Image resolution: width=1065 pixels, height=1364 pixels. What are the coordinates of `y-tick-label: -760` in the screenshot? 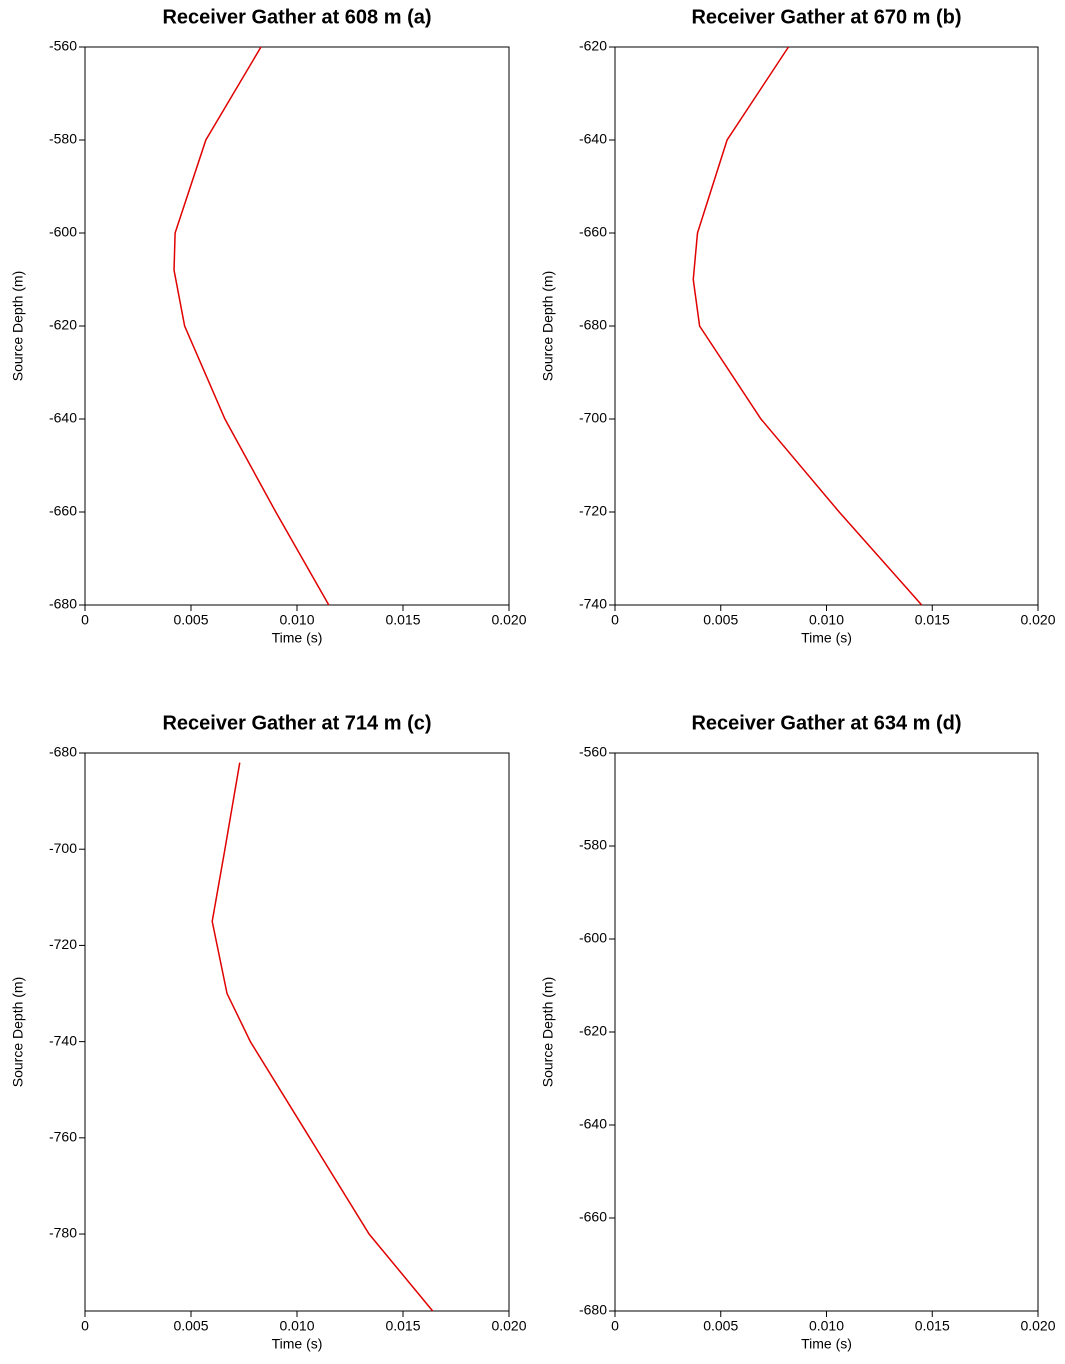 It's located at (63, 1137).